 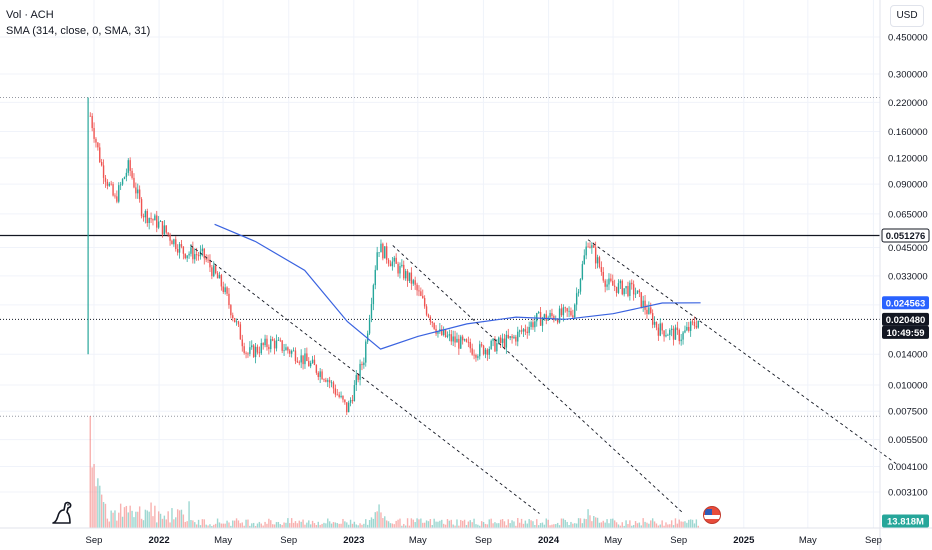 I want to click on countdown-label-bg, so click(x=905, y=332).